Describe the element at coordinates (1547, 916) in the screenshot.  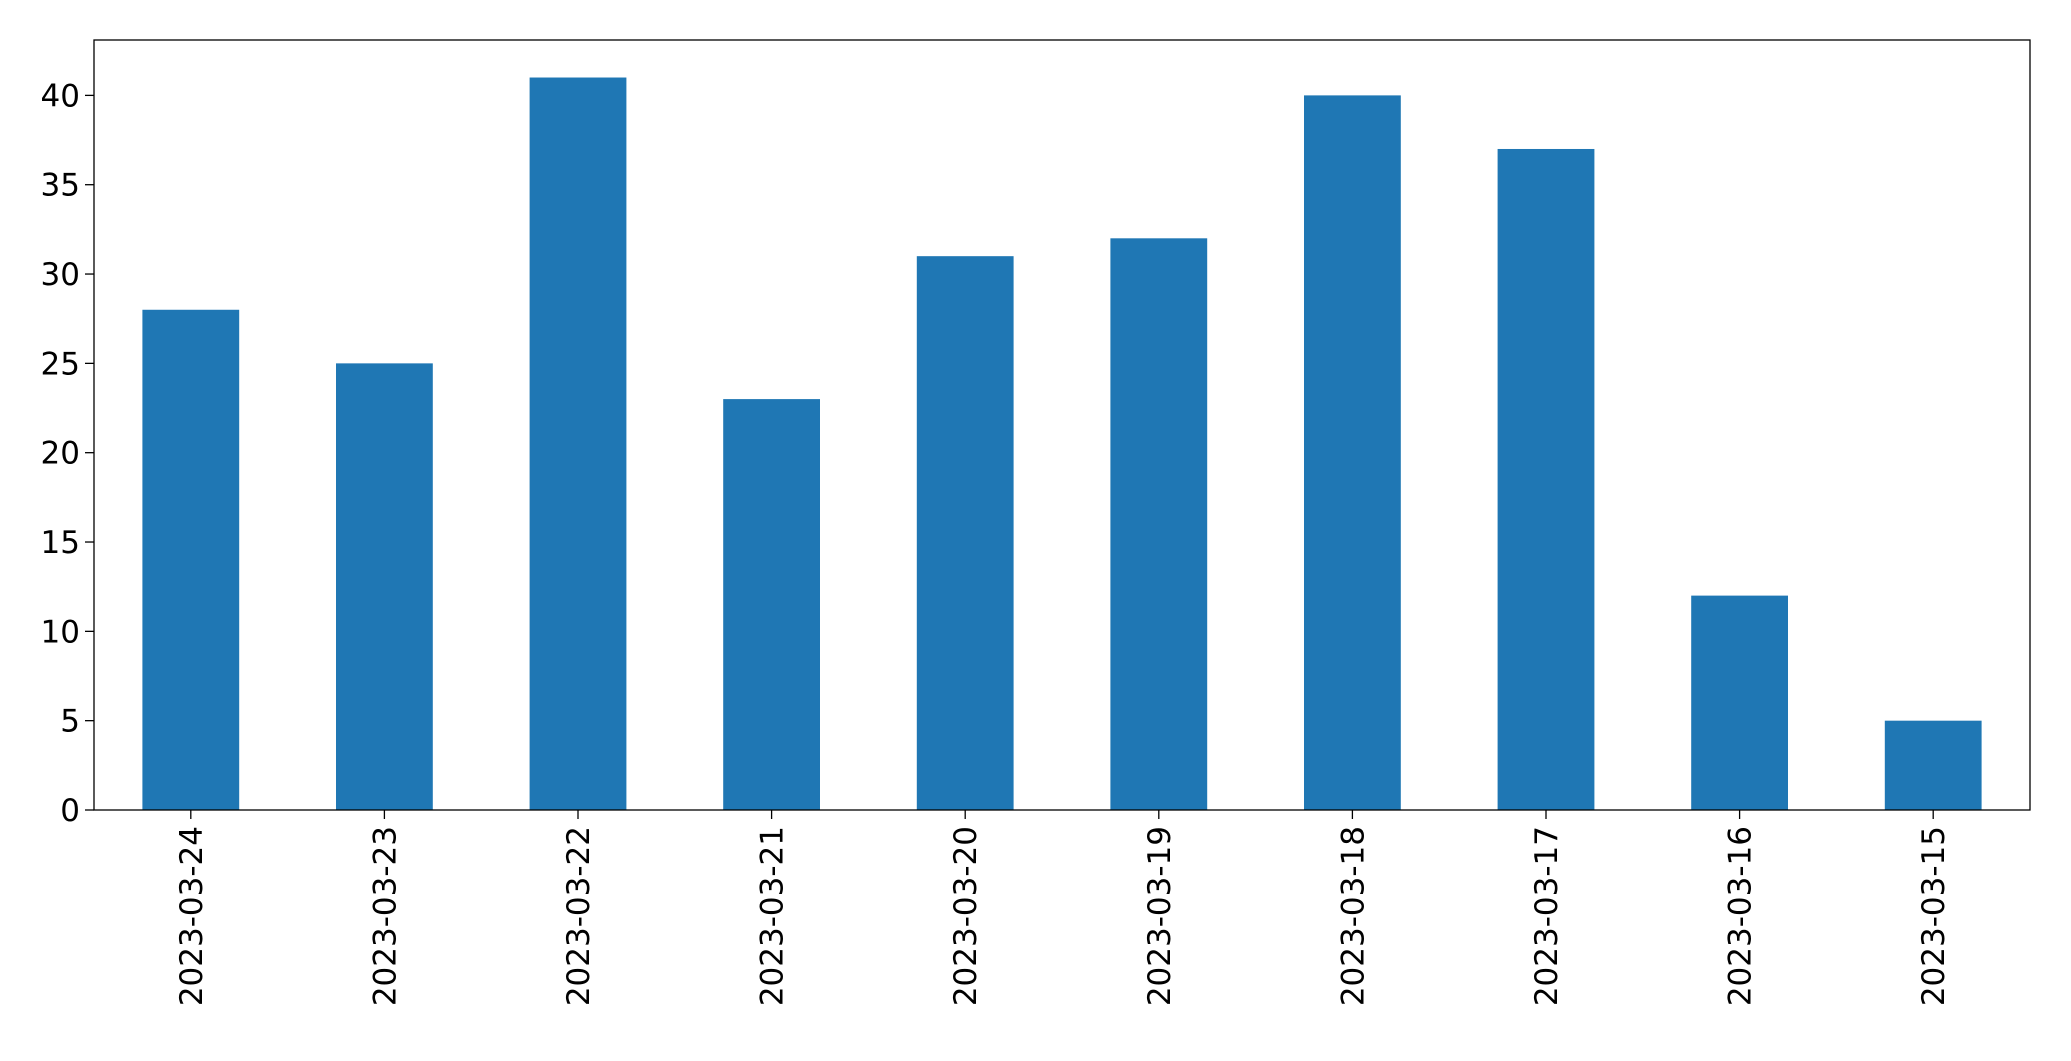
I see `x-tick-label: 2023-03-17` at that location.